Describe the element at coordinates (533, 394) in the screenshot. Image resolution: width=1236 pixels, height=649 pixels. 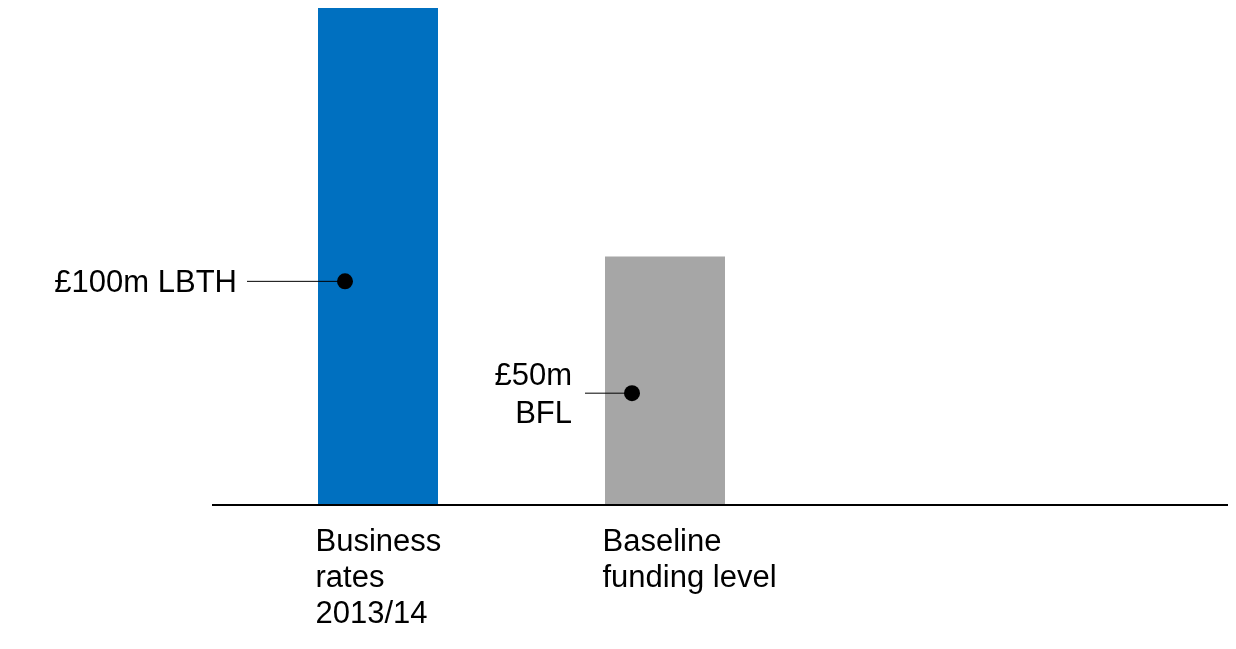
I see `data-label: £50m BFL` at that location.